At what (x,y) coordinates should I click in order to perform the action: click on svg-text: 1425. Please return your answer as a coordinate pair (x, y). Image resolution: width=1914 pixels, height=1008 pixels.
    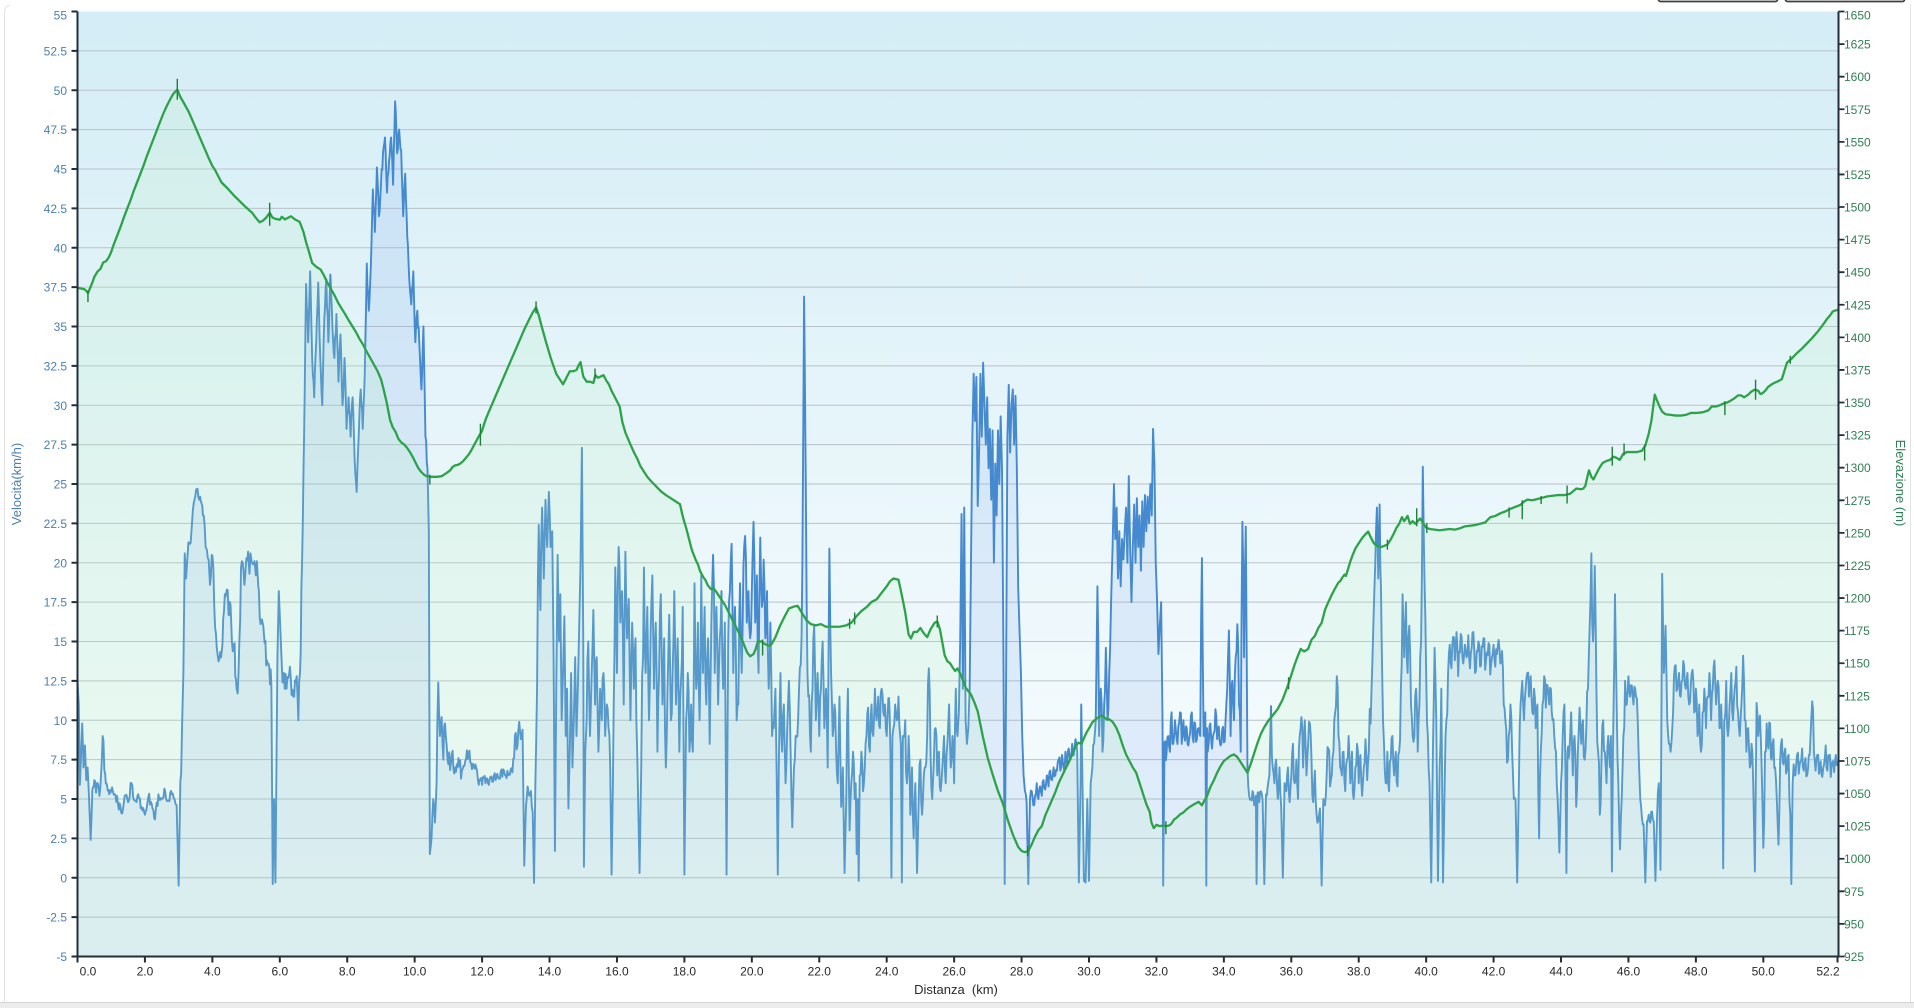
    Looking at the image, I should click on (1857, 305).